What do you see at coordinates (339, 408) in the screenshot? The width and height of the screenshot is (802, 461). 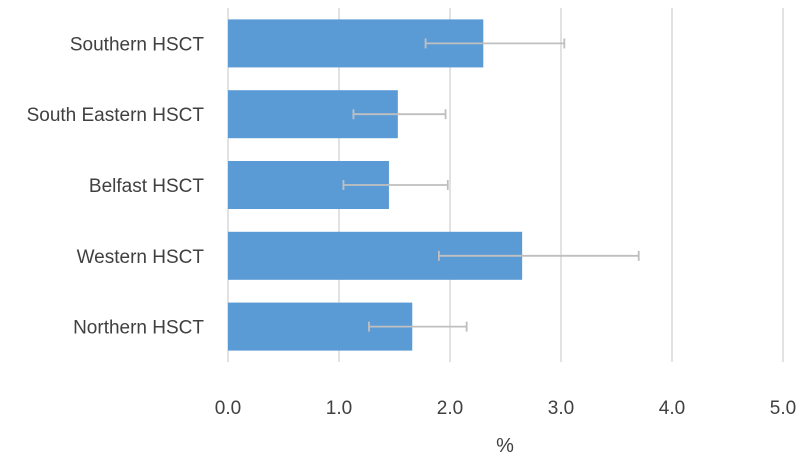 I see `x-tick-label: 1.0` at bounding box center [339, 408].